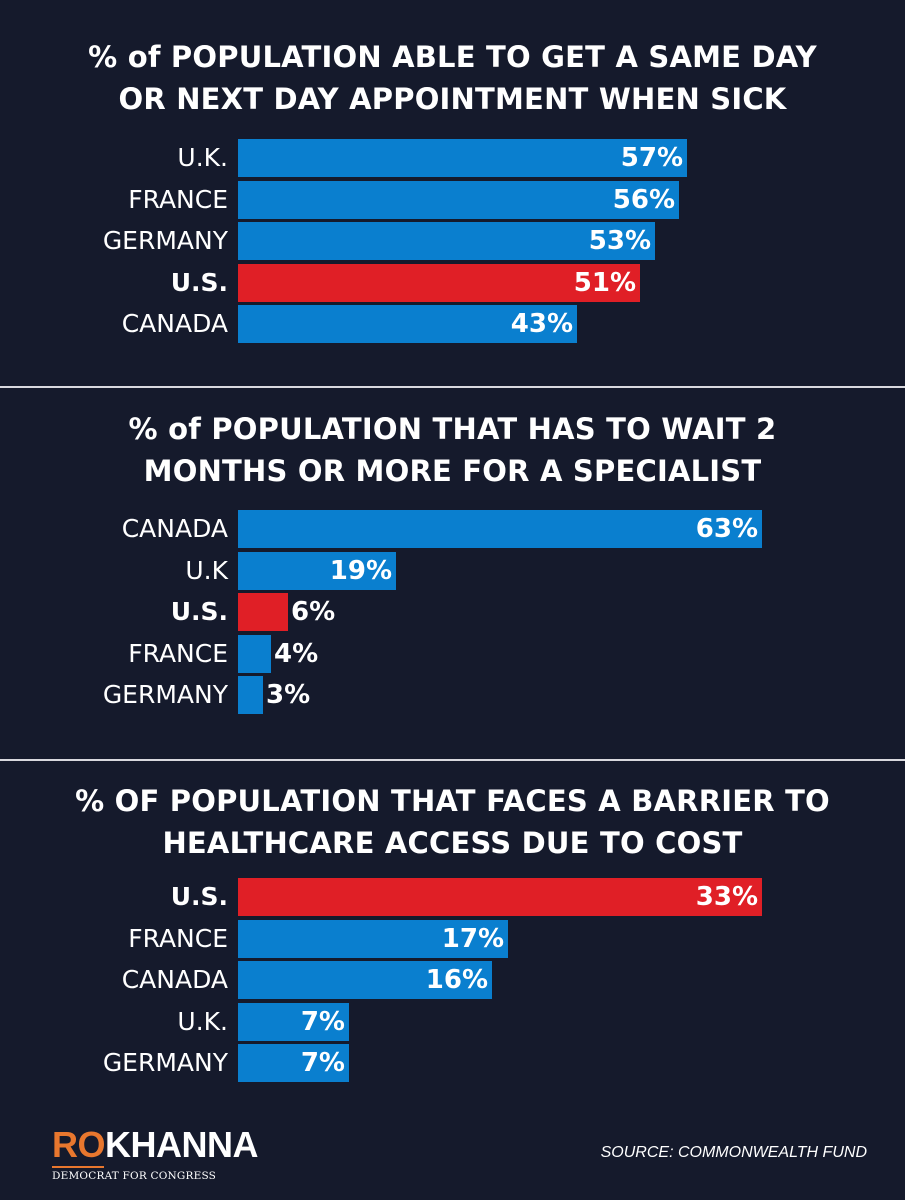 The image size is (905, 1200). What do you see at coordinates (452, 471) in the screenshot?
I see `chart-title-line: MONTHS OR MORE FOR A SPECIALIST` at bounding box center [452, 471].